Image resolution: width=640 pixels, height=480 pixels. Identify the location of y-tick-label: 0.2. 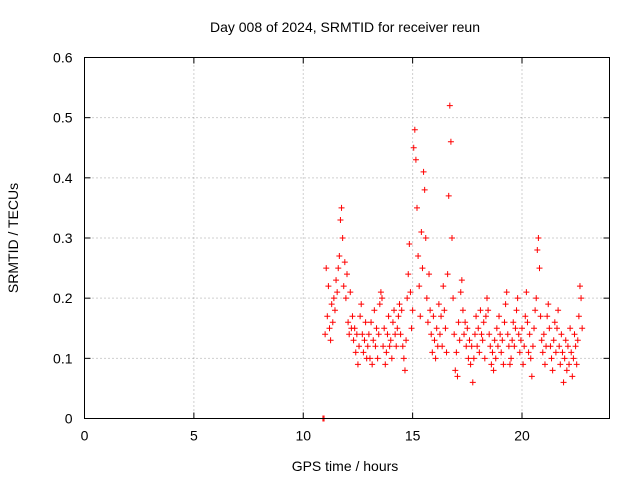
(63, 298).